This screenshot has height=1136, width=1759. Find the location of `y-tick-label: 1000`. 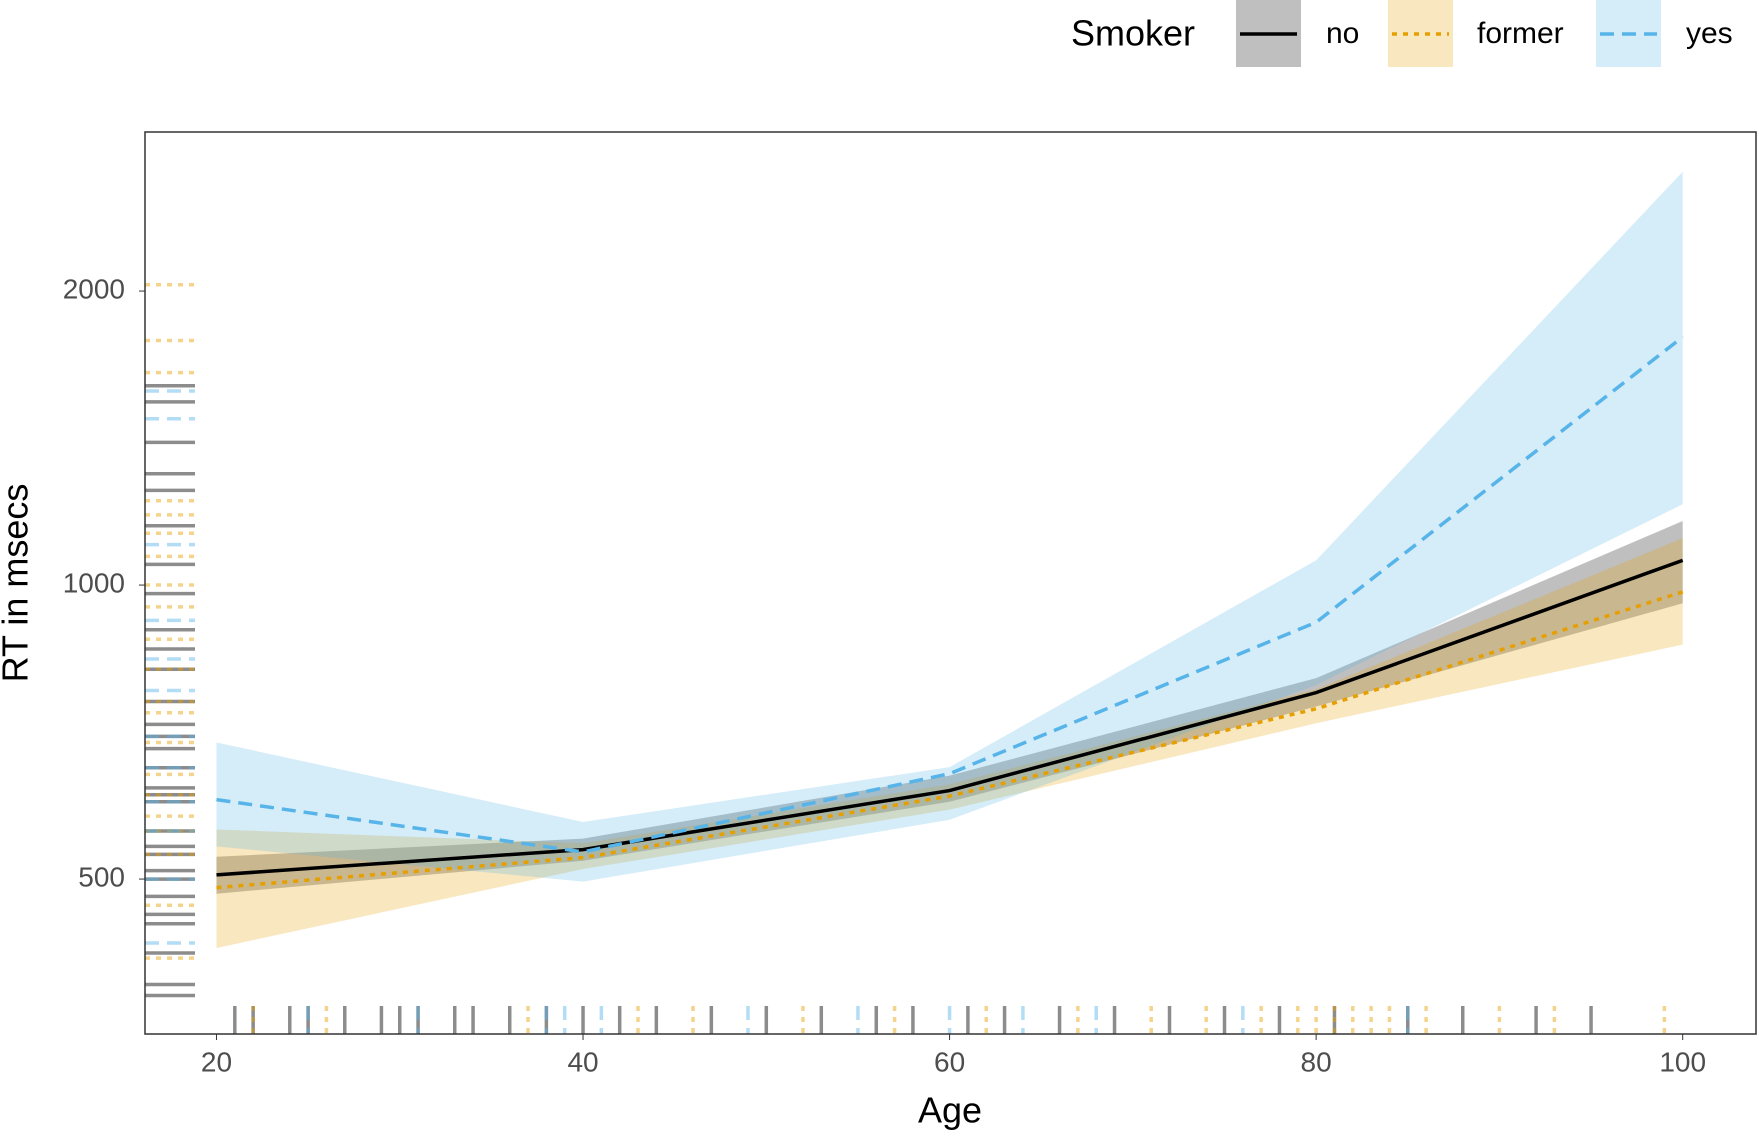

y-tick-label: 1000 is located at coordinates (94, 582).